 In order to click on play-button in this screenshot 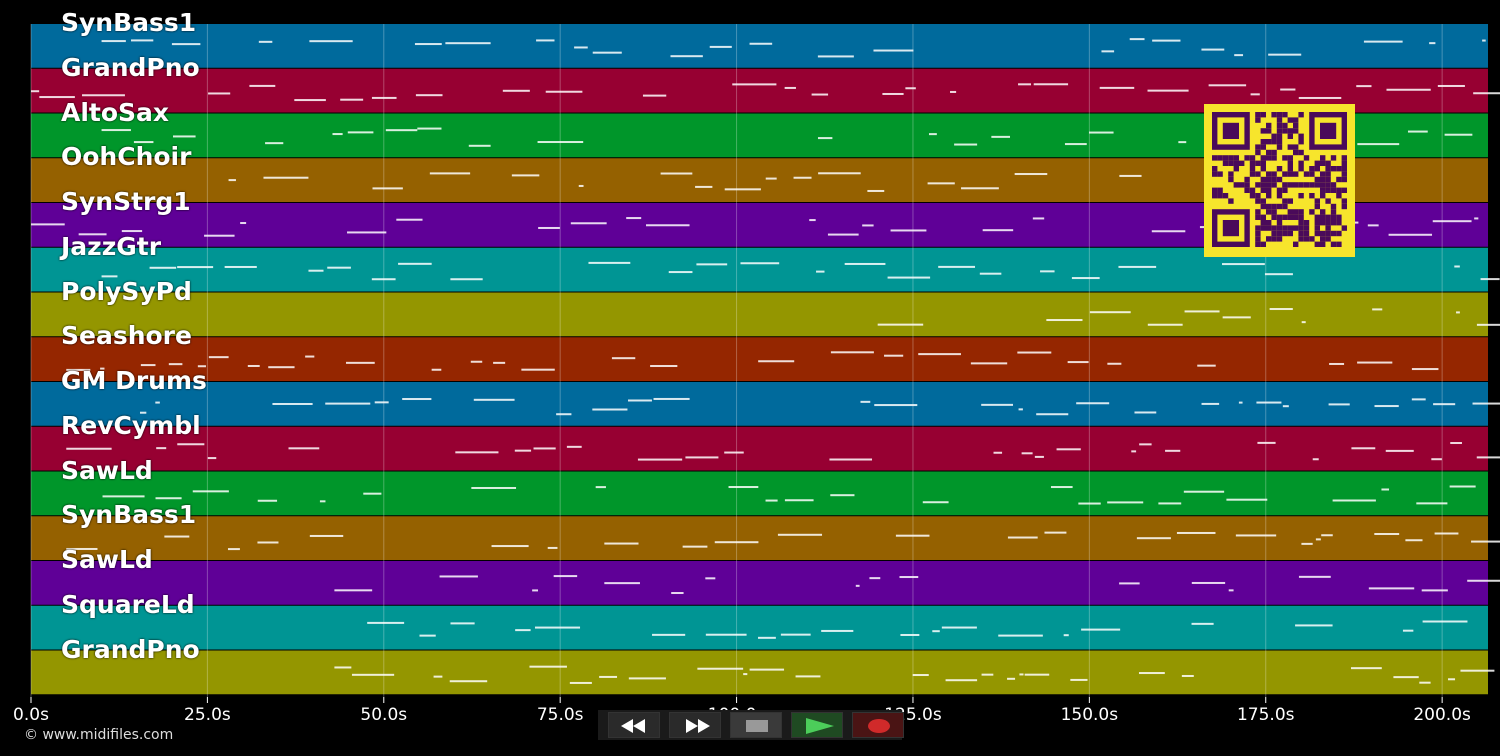, I will do `click(817, 725)`.